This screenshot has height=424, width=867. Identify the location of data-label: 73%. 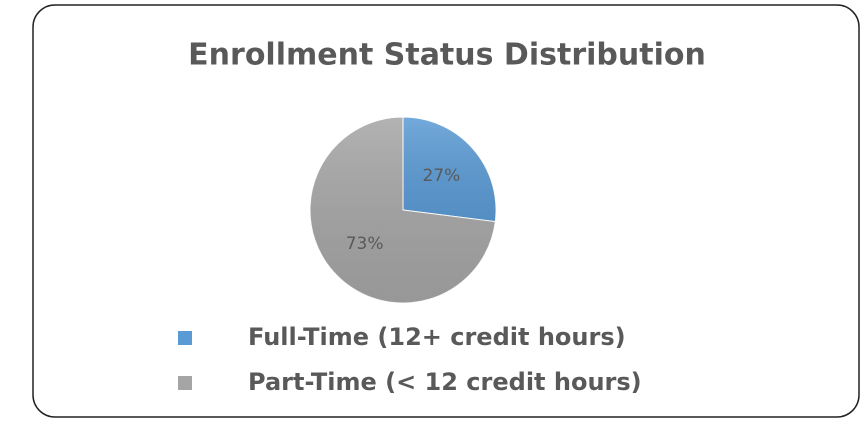
(365, 244).